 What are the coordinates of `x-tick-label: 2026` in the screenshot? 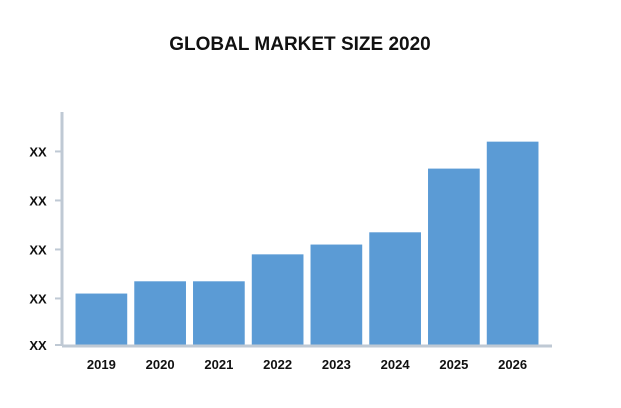 It's located at (512, 364).